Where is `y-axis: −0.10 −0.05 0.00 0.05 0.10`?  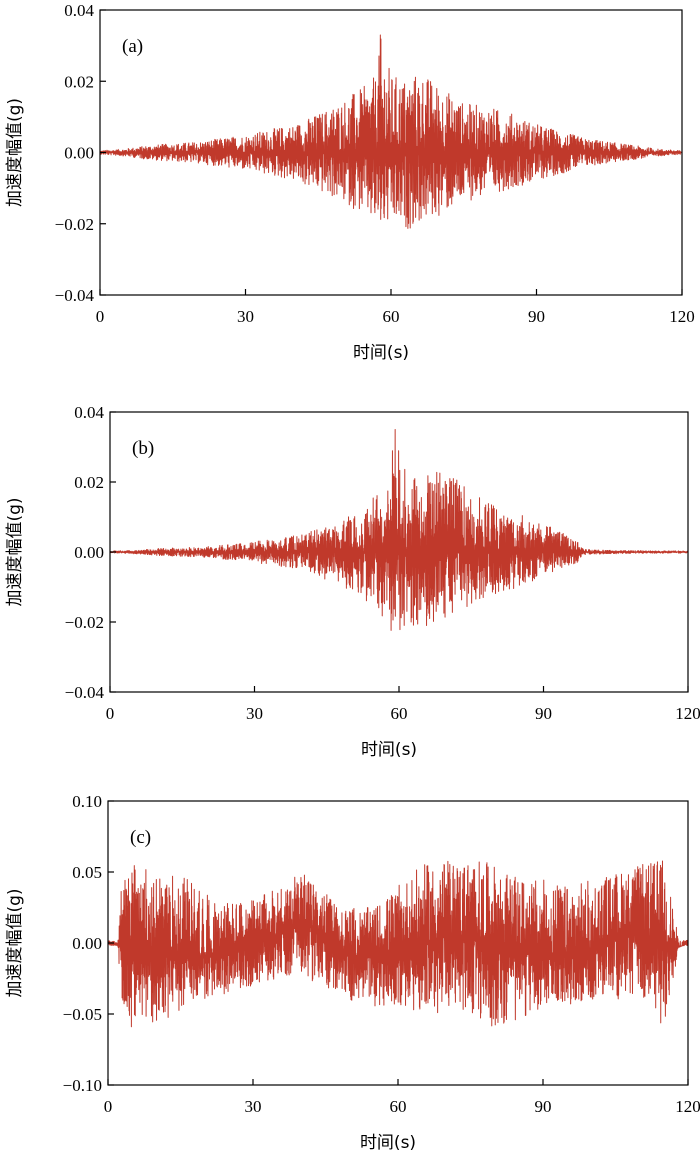
y-axis: −0.10 −0.05 0.00 0.05 0.10 is located at coordinates (88, 943).